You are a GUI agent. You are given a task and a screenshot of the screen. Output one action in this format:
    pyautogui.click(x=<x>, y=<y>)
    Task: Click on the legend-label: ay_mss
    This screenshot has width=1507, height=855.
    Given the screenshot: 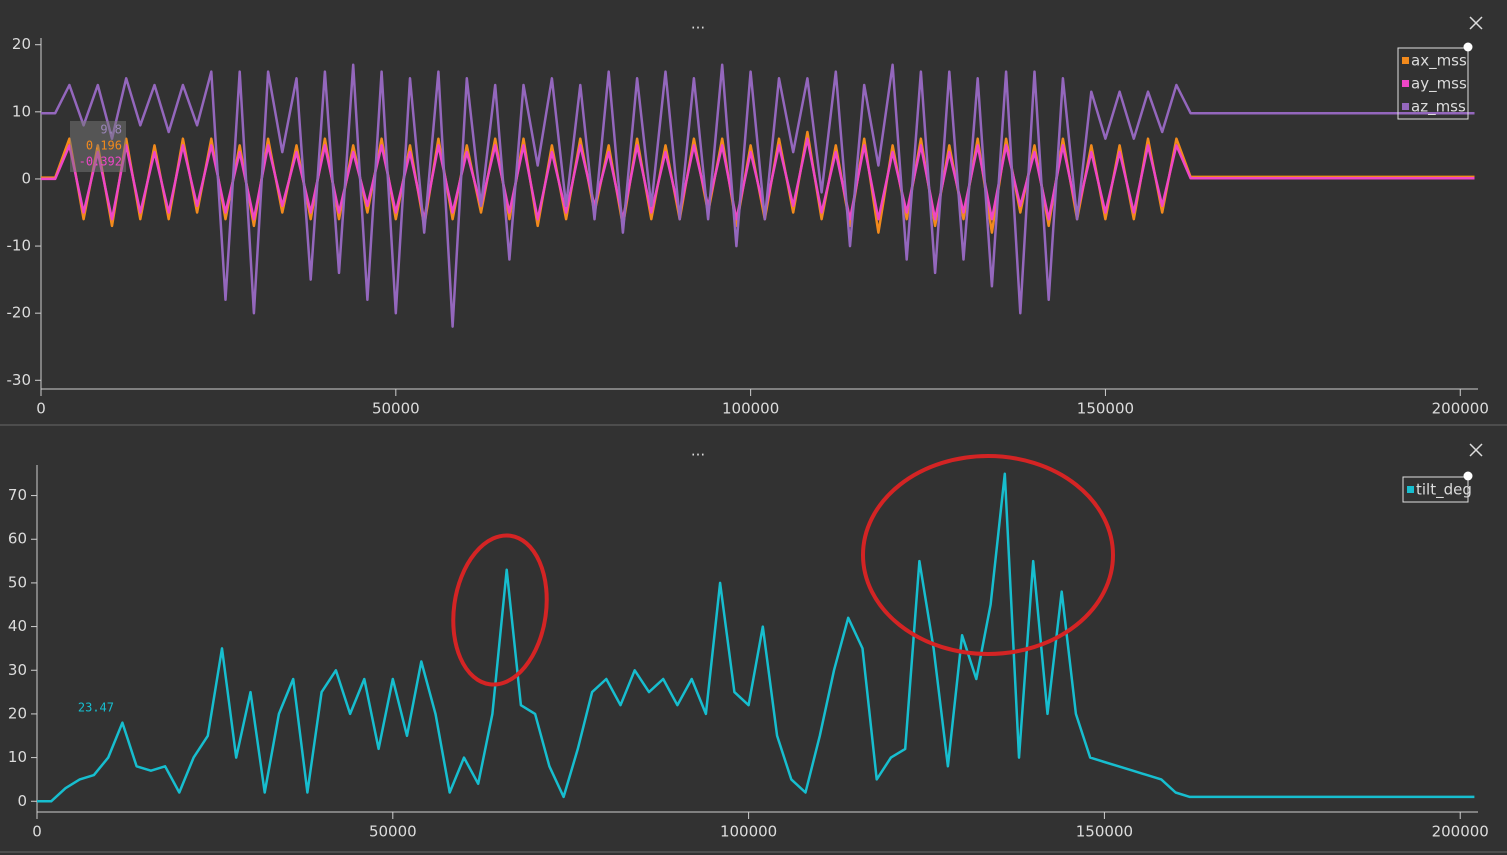 What is the action you would take?
    pyautogui.click(x=1439, y=84)
    